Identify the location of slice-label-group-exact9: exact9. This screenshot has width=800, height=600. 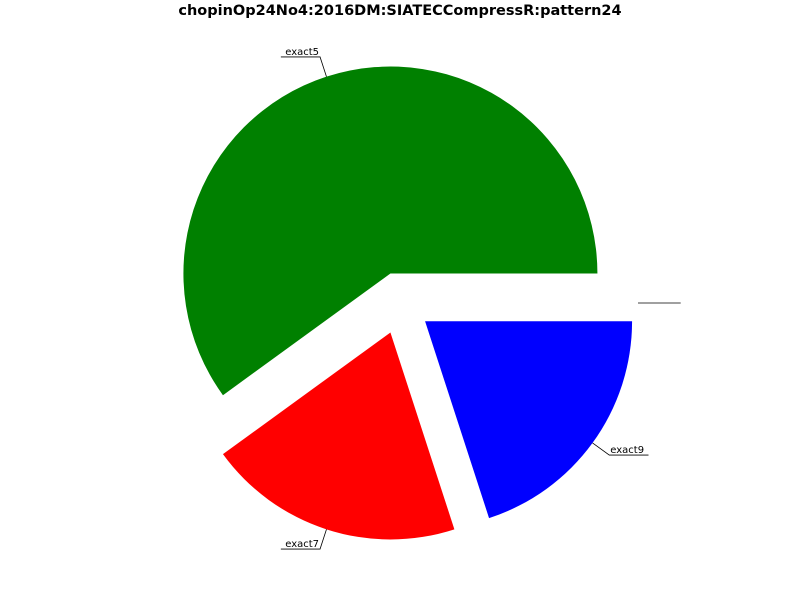
(620, 449).